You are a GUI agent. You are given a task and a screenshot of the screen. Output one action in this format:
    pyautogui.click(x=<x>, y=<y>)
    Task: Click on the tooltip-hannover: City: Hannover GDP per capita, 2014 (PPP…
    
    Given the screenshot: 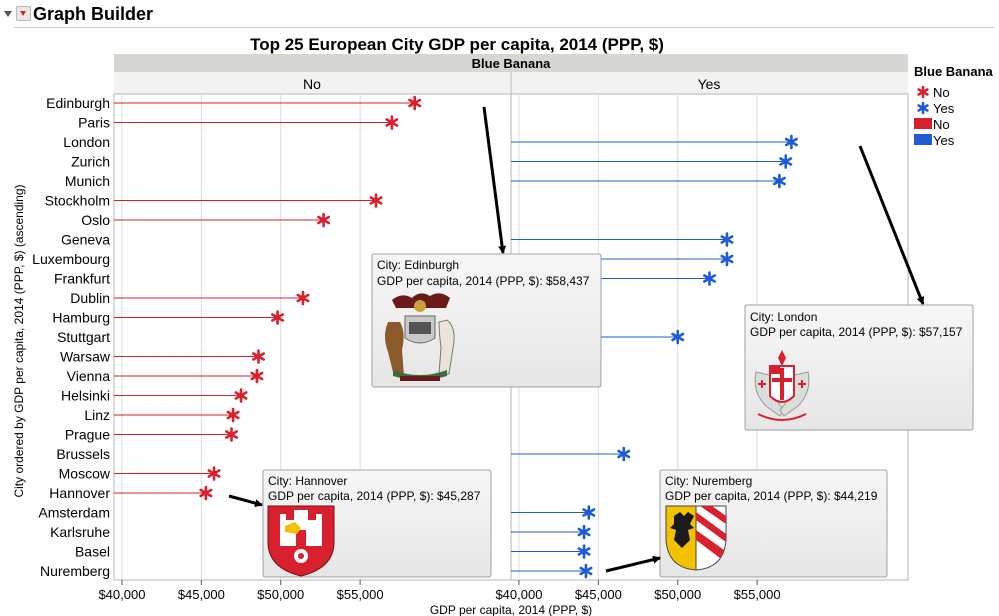 What is the action you would take?
    pyautogui.click(x=377, y=523)
    